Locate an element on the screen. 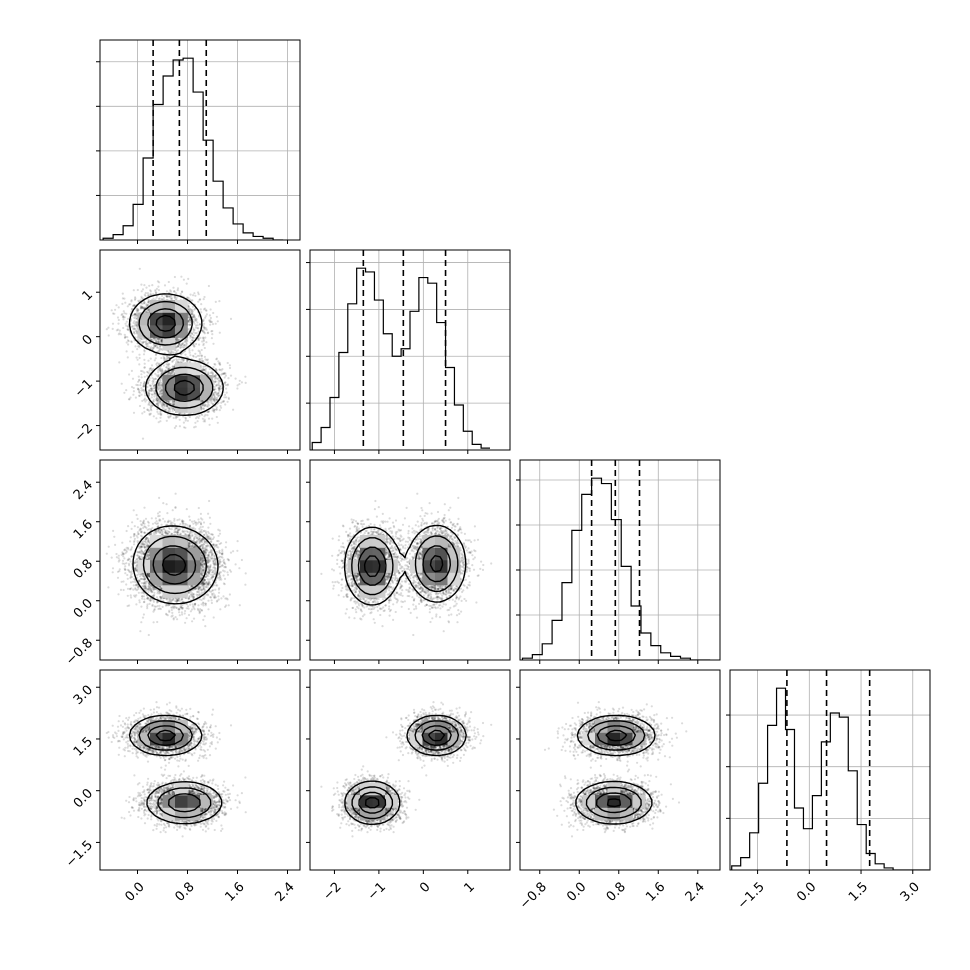 The width and height of the screenshot is (970, 970). panel-frame is located at coordinates (410, 350).